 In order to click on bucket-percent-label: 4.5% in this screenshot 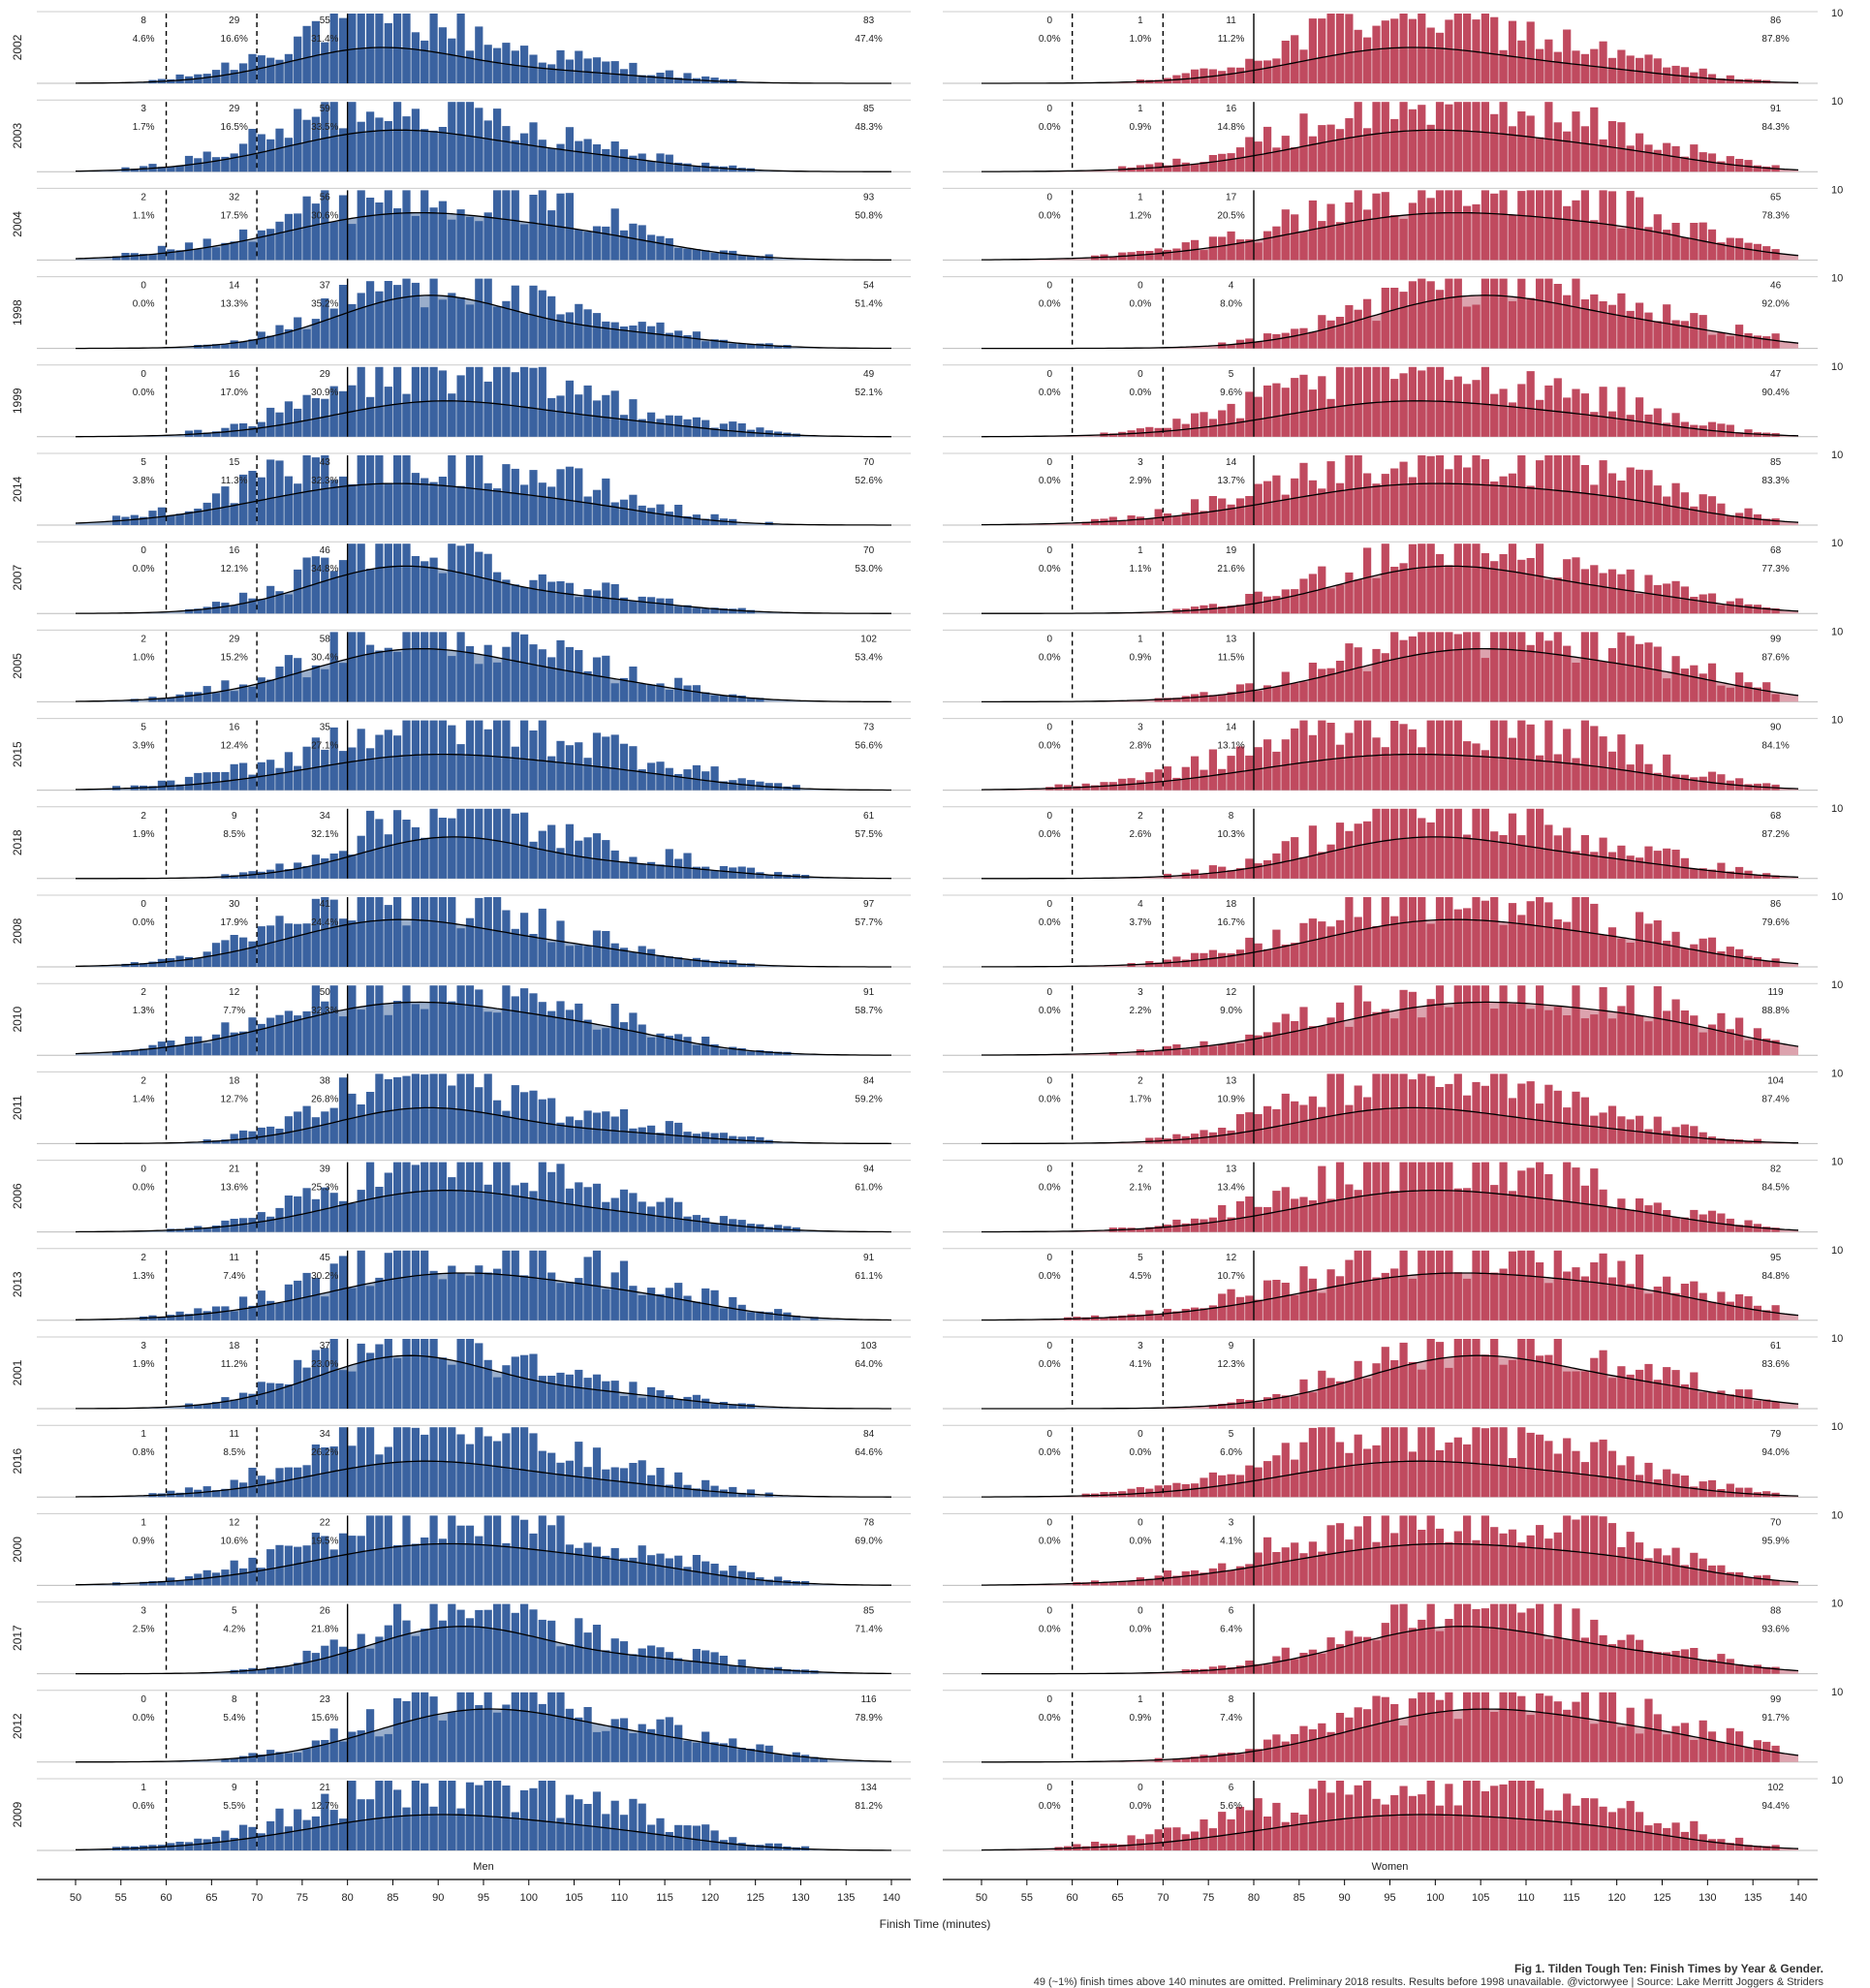, I will do `click(1141, 1276)`.